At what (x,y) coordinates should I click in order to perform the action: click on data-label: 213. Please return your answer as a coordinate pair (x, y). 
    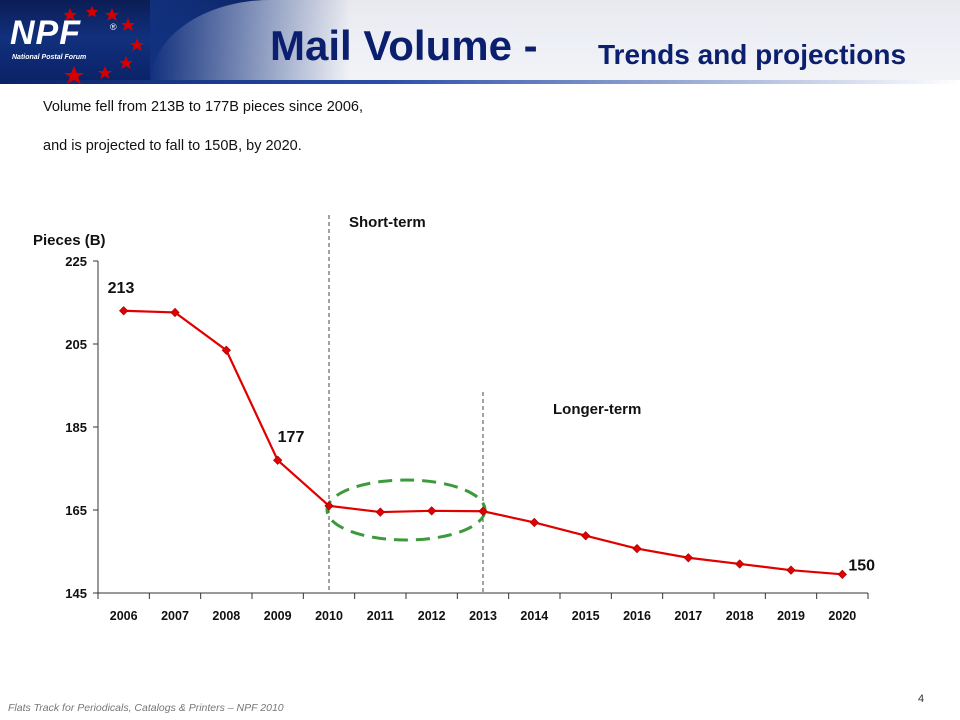
    Looking at the image, I should click on (121, 288).